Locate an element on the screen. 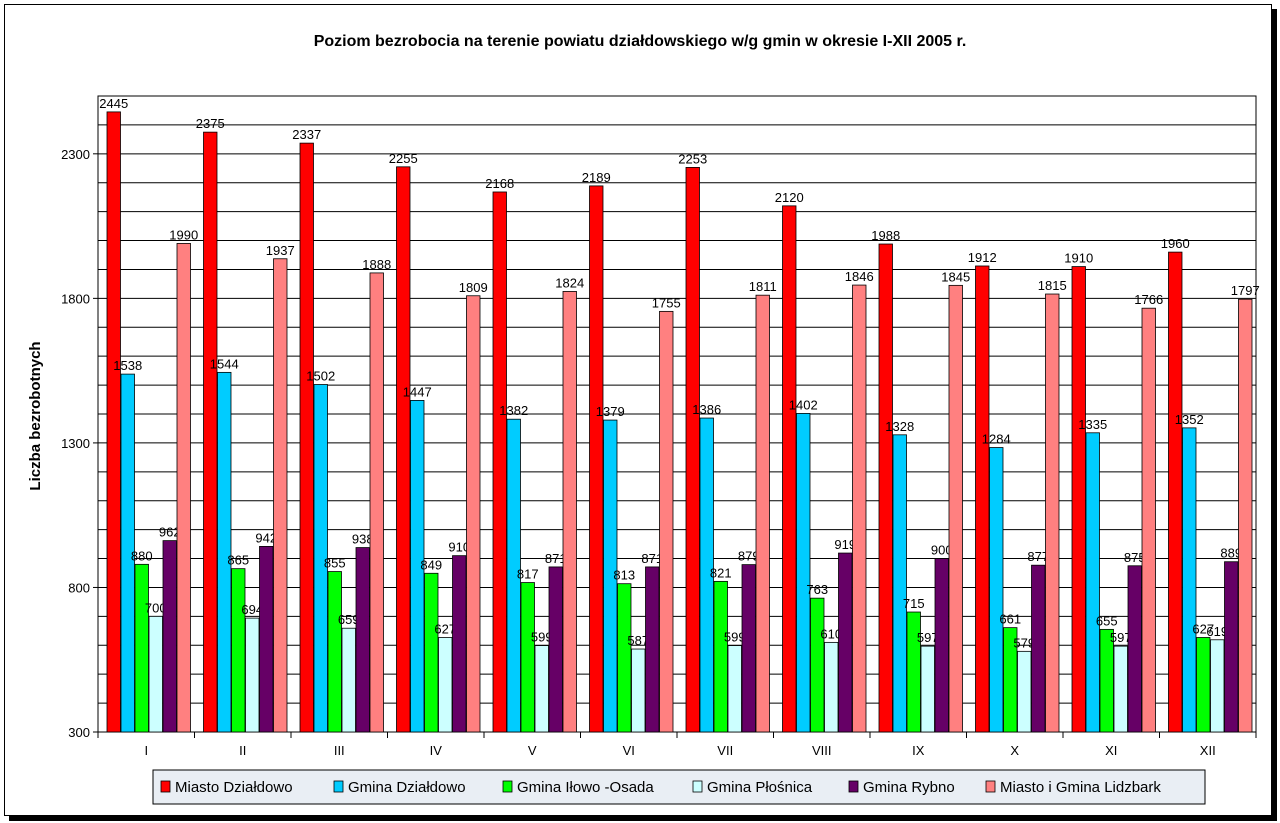 Image resolution: width=1280 pixels, height=823 pixels. data-label: 1766 is located at coordinates (1148, 299).